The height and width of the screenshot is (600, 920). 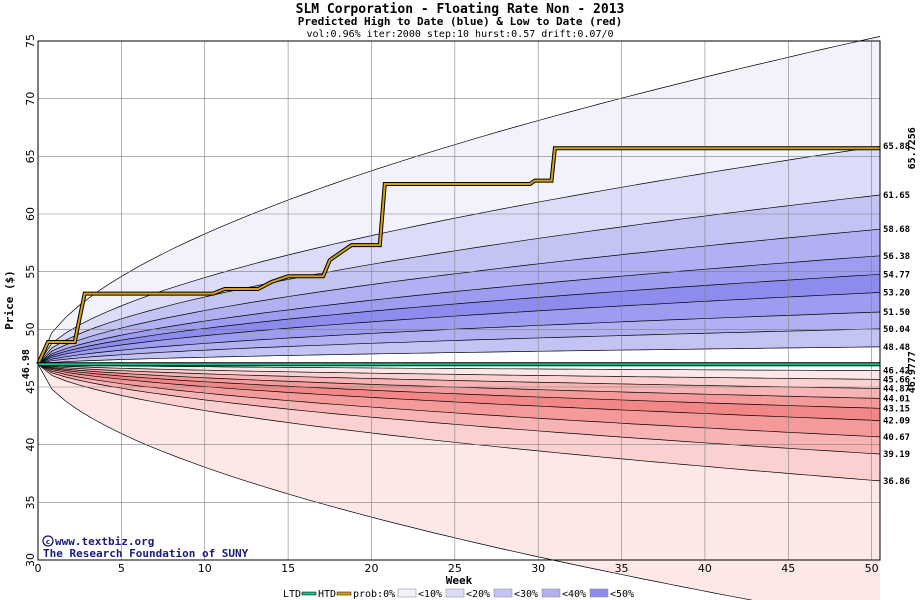 I want to click on right-label-5: 53.20, so click(x=896, y=293).